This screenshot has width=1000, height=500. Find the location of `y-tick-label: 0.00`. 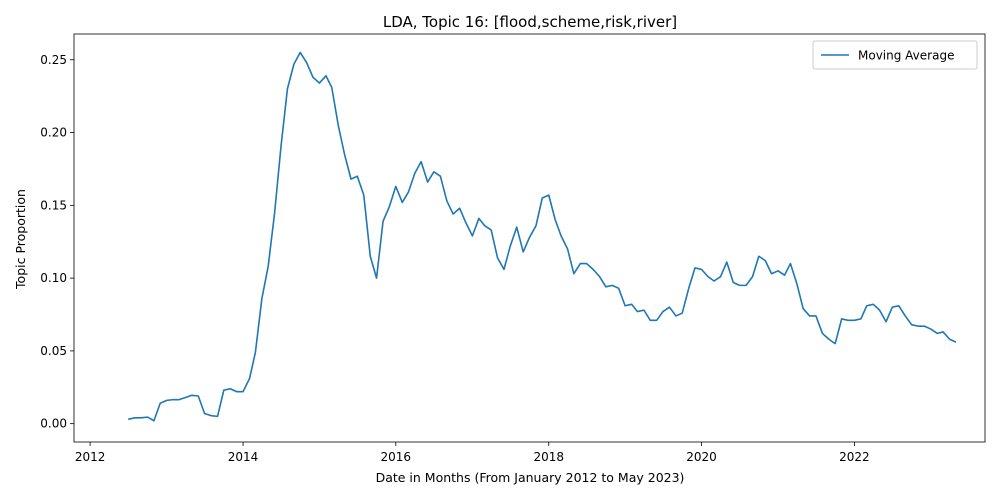

y-tick-label: 0.00 is located at coordinates (53, 424).